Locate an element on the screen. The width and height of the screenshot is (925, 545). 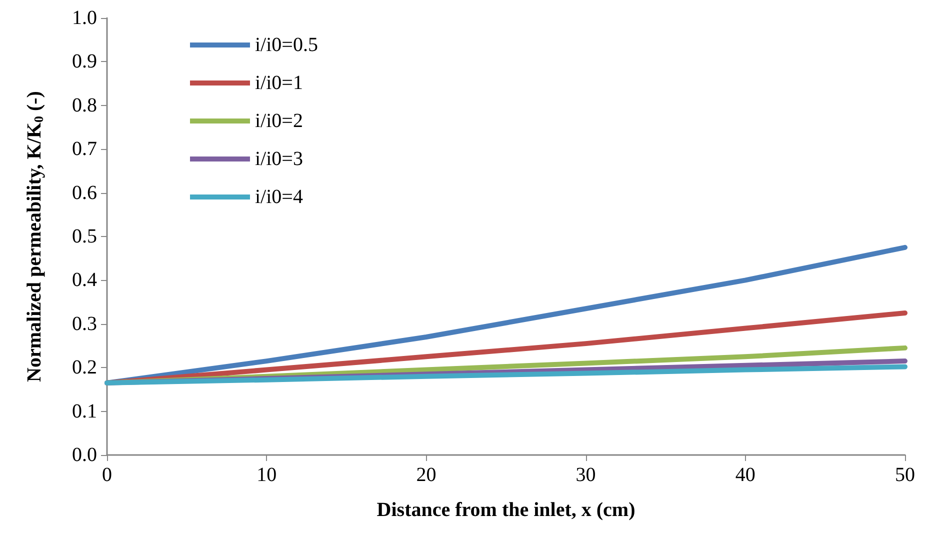
x-tick-label: 0 is located at coordinates (107, 475).